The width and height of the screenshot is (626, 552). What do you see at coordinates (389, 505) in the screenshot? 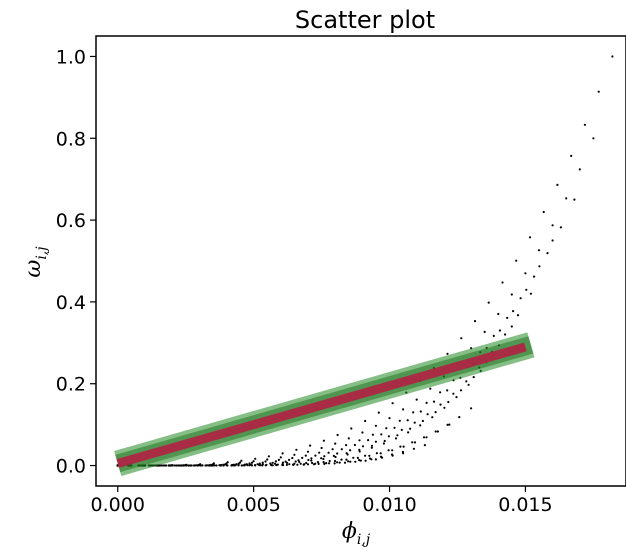
I see `x-tick-label: 0.010` at bounding box center [389, 505].